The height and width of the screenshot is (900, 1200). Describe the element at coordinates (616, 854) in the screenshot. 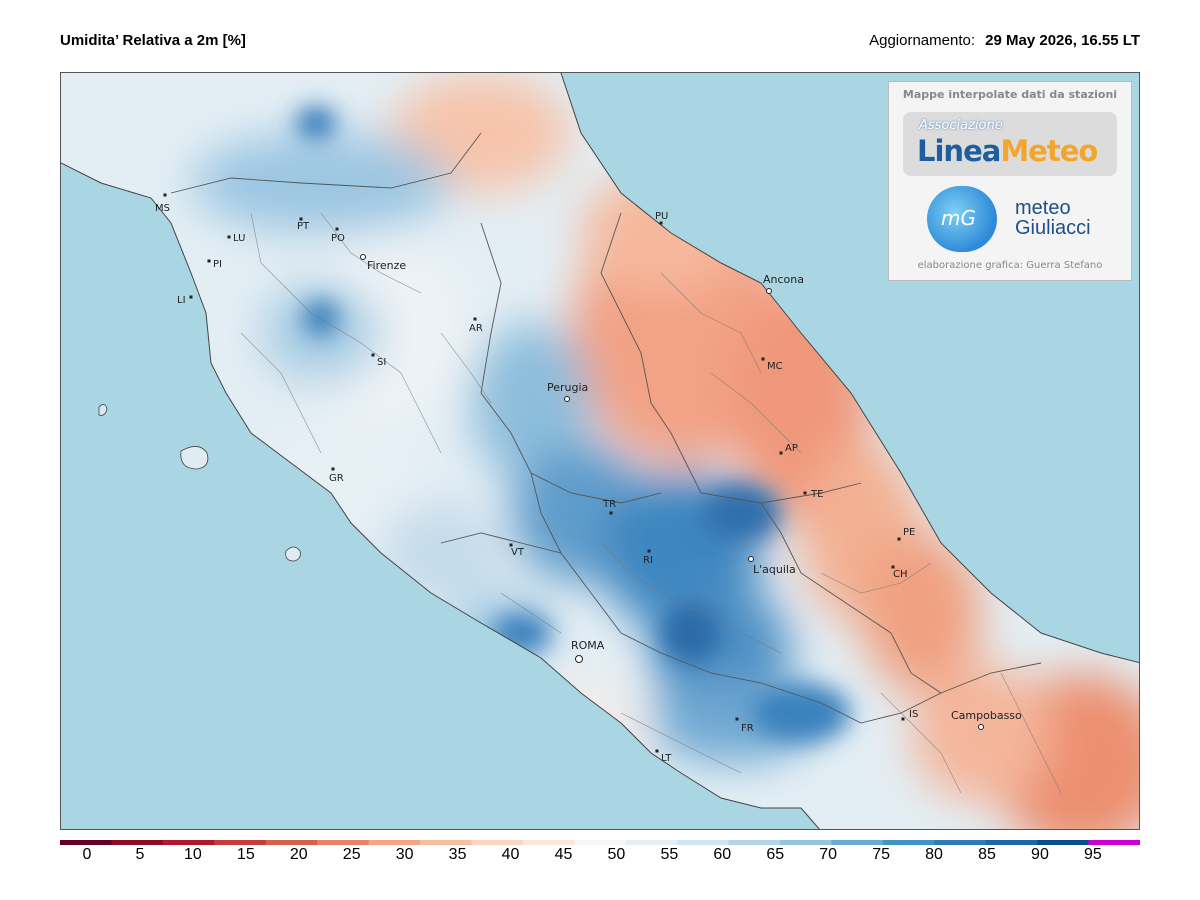

I see `scale-tick-label-10: 50` at that location.